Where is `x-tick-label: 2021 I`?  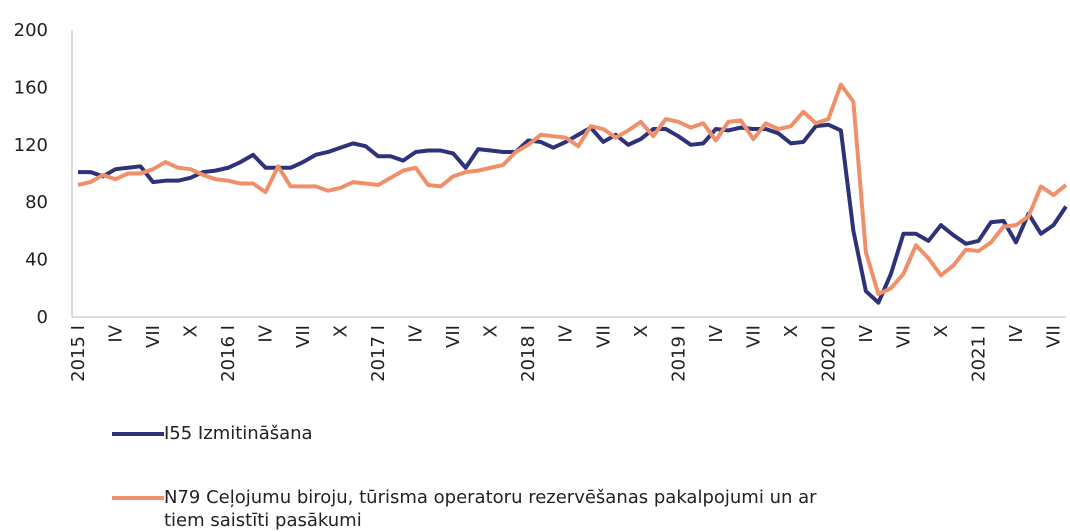
x-tick-label: 2021 I is located at coordinates (978, 353).